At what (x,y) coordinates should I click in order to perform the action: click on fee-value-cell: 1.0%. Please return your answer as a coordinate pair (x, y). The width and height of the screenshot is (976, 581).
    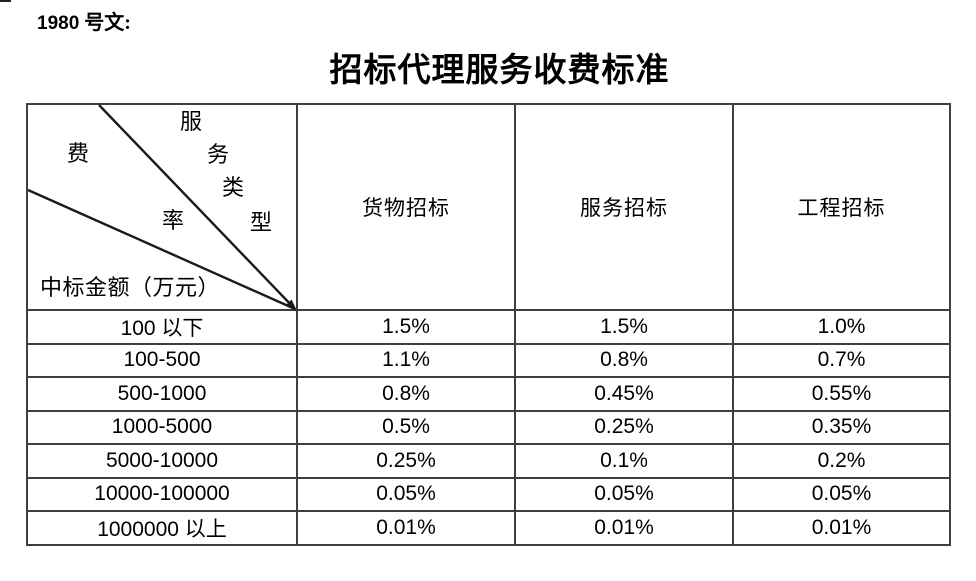
    Looking at the image, I should click on (841, 327).